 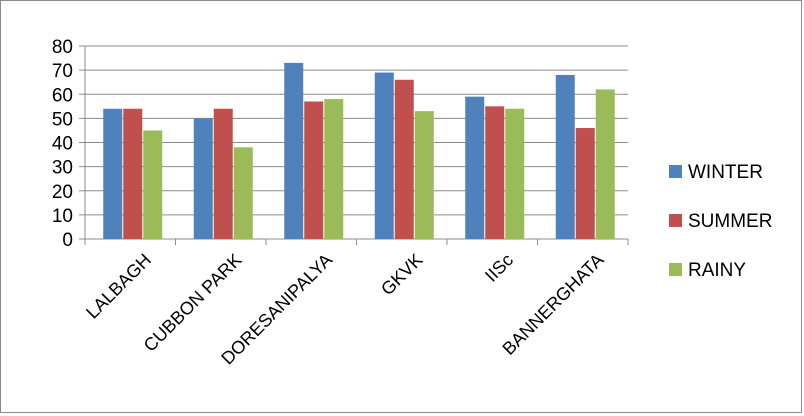 What do you see at coordinates (675, 171) in the screenshot?
I see `legend-swatch-winter` at bounding box center [675, 171].